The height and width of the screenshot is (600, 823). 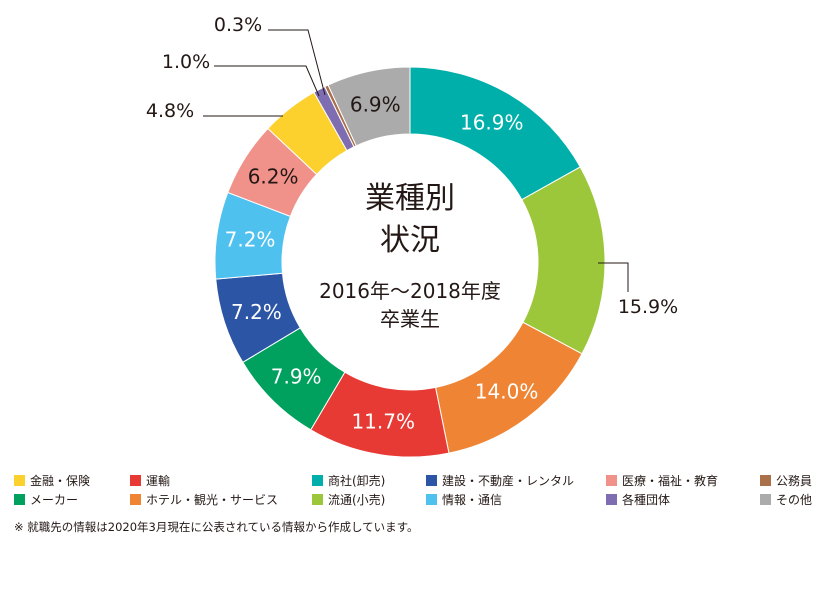 What do you see at coordinates (410, 198) in the screenshot?
I see `center-title-line-1: 業種別` at bounding box center [410, 198].